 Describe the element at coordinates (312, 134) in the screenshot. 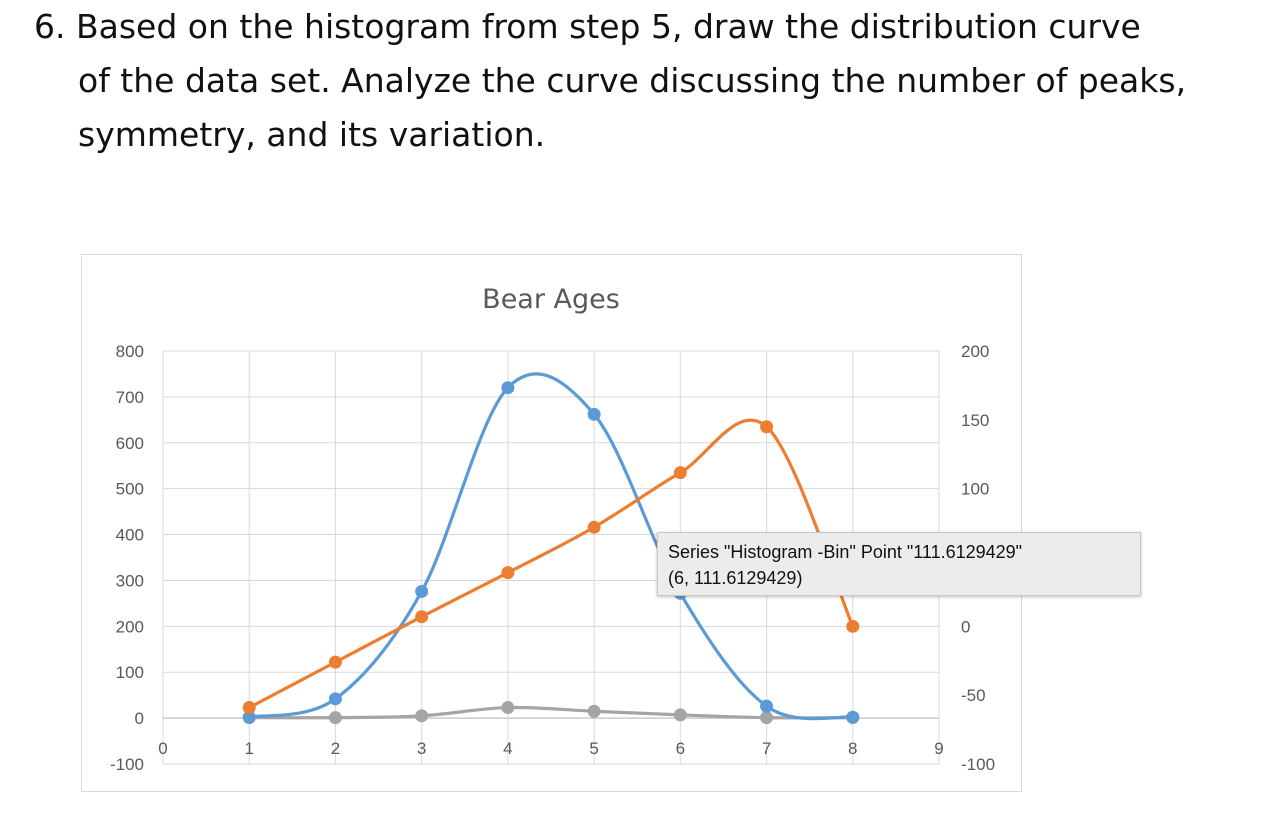

I see `question-line-3: symmetry, and its variation.` at that location.